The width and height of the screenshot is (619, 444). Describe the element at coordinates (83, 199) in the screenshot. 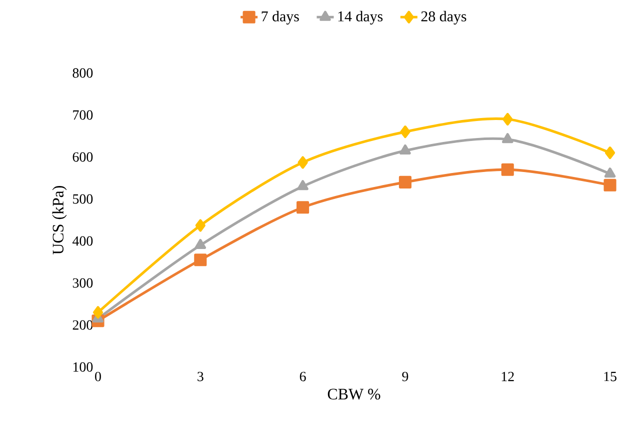

I see `y-tick-label: 500` at that location.